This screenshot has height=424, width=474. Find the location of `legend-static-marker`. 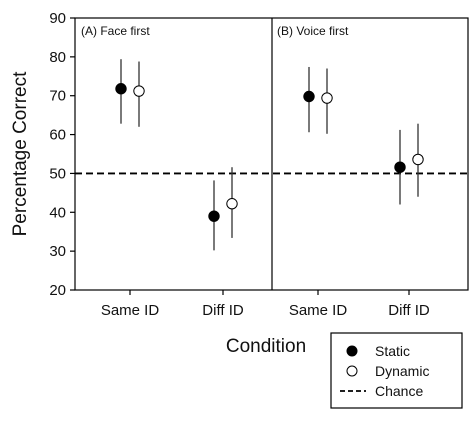

legend-static-marker is located at coordinates (352, 351).